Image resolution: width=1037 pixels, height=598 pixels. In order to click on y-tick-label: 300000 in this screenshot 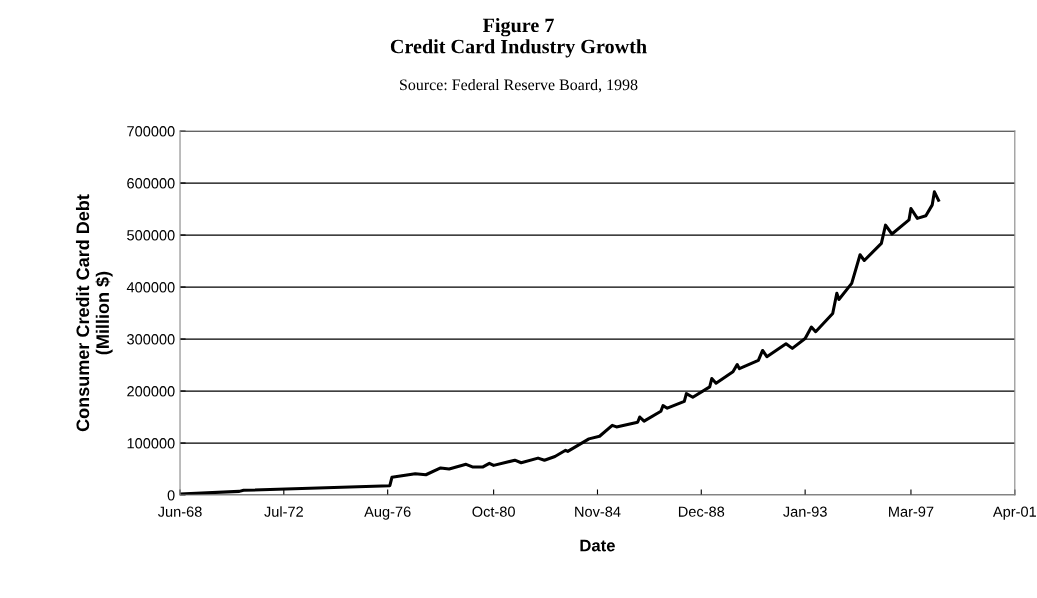, I will do `click(151, 339)`.